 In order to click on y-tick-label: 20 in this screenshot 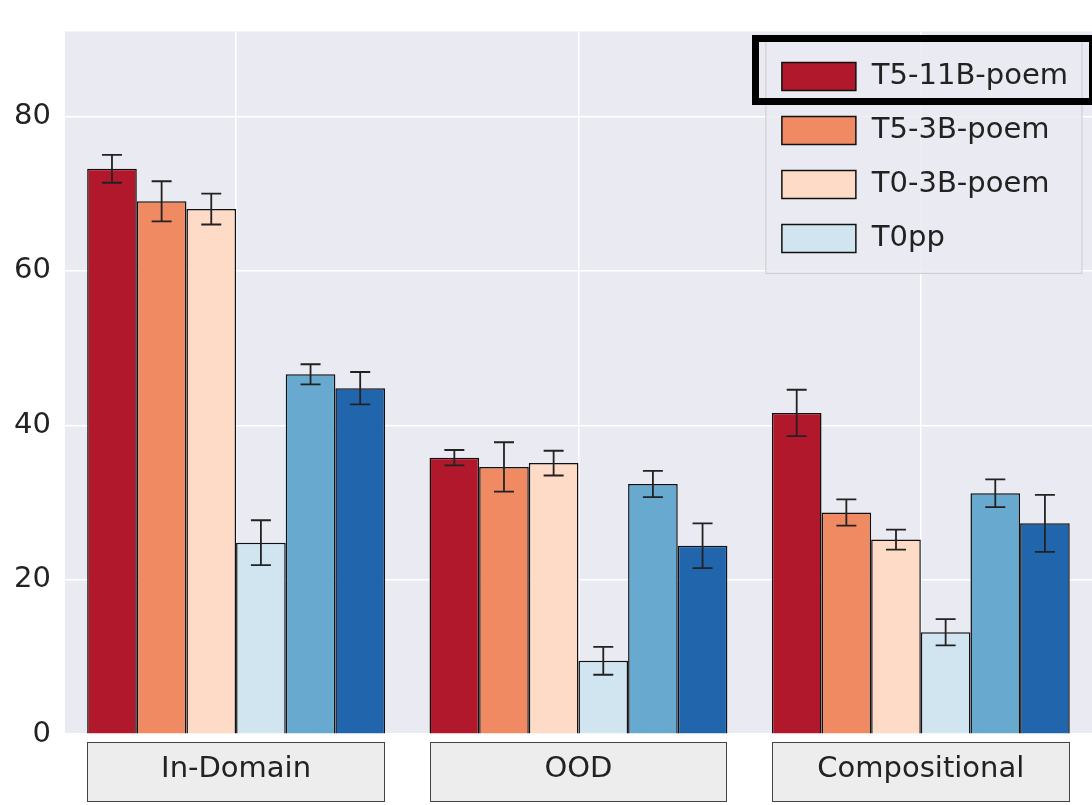, I will do `click(32, 577)`.